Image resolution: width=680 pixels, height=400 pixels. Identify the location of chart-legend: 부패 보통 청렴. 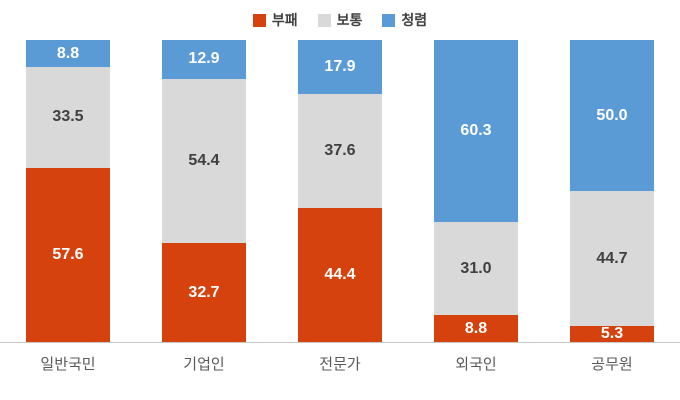
(340, 20).